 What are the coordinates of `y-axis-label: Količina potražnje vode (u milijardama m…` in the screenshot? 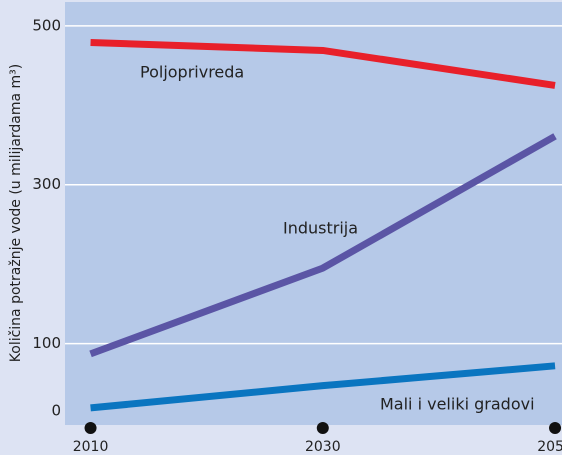 It's located at (16, 213).